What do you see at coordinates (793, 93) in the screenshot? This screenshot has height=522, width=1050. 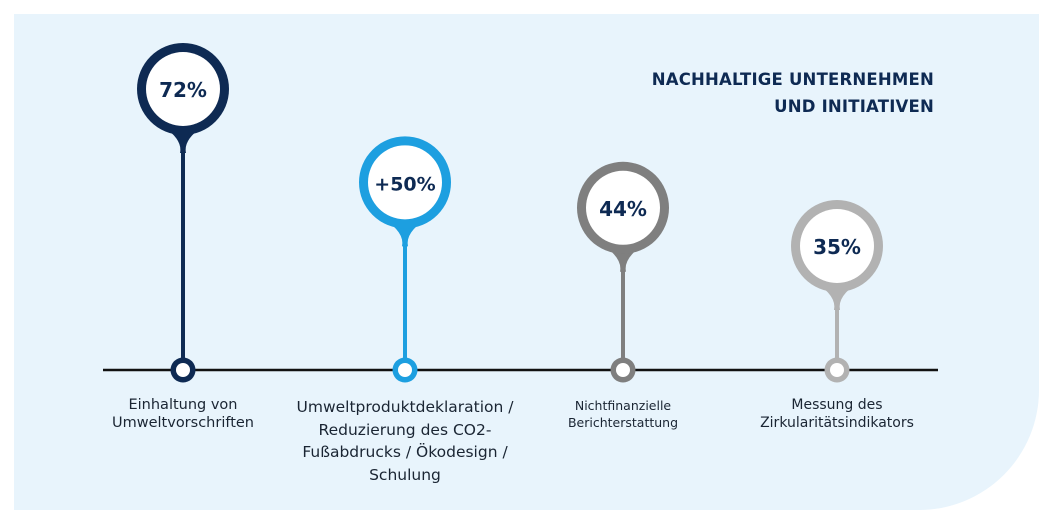 I see `chart-title: NACHHALTIGE UNTERNEHMEN UND INITIATIVEN` at bounding box center [793, 93].